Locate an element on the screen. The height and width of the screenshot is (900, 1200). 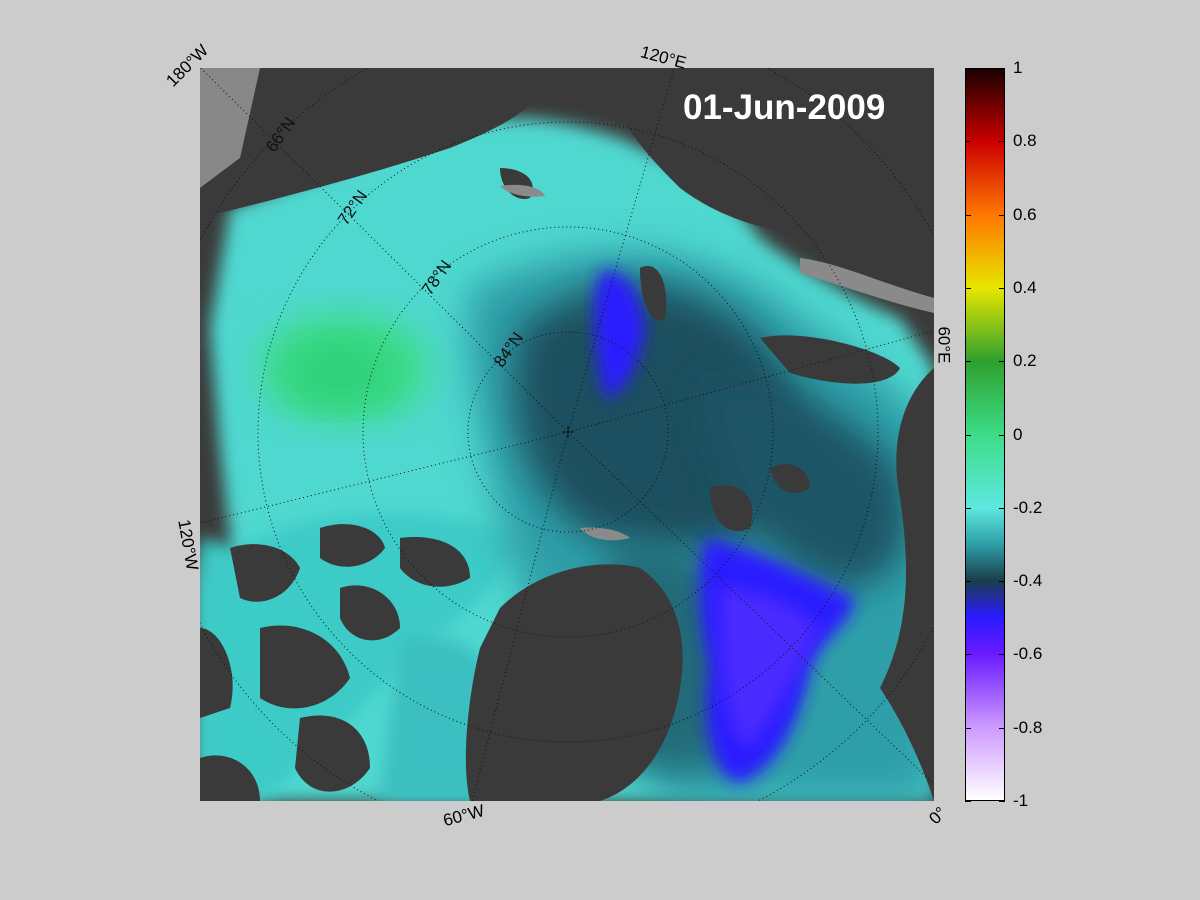
colorbar-tick-label: -0.2 is located at coordinates (1028, 507).